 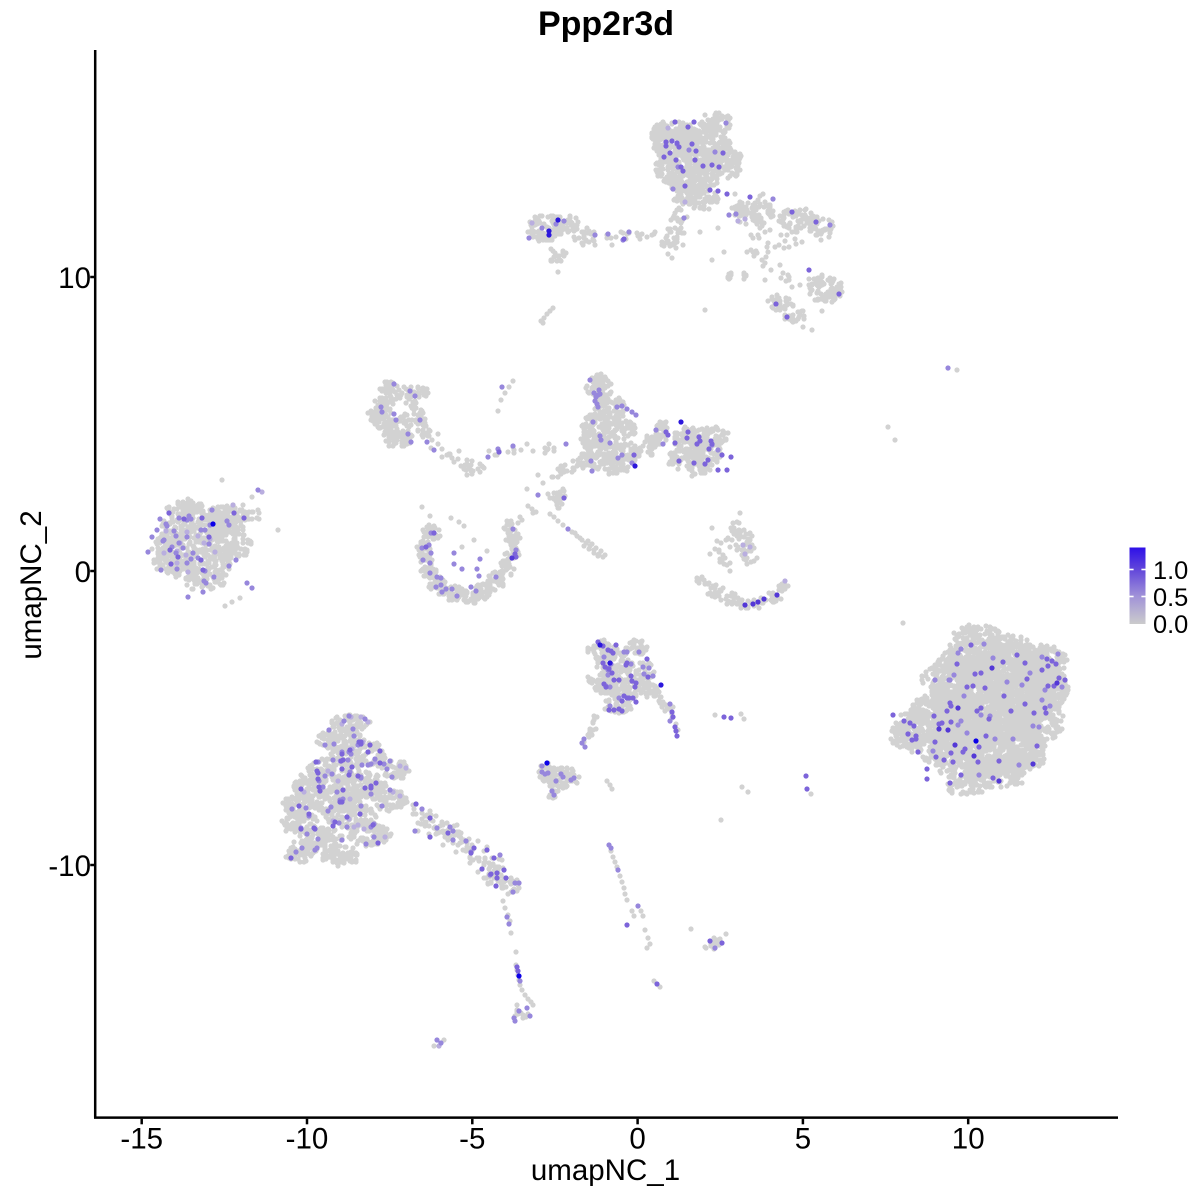 I want to click on svg-text: 0.0, so click(x=1170, y=625).